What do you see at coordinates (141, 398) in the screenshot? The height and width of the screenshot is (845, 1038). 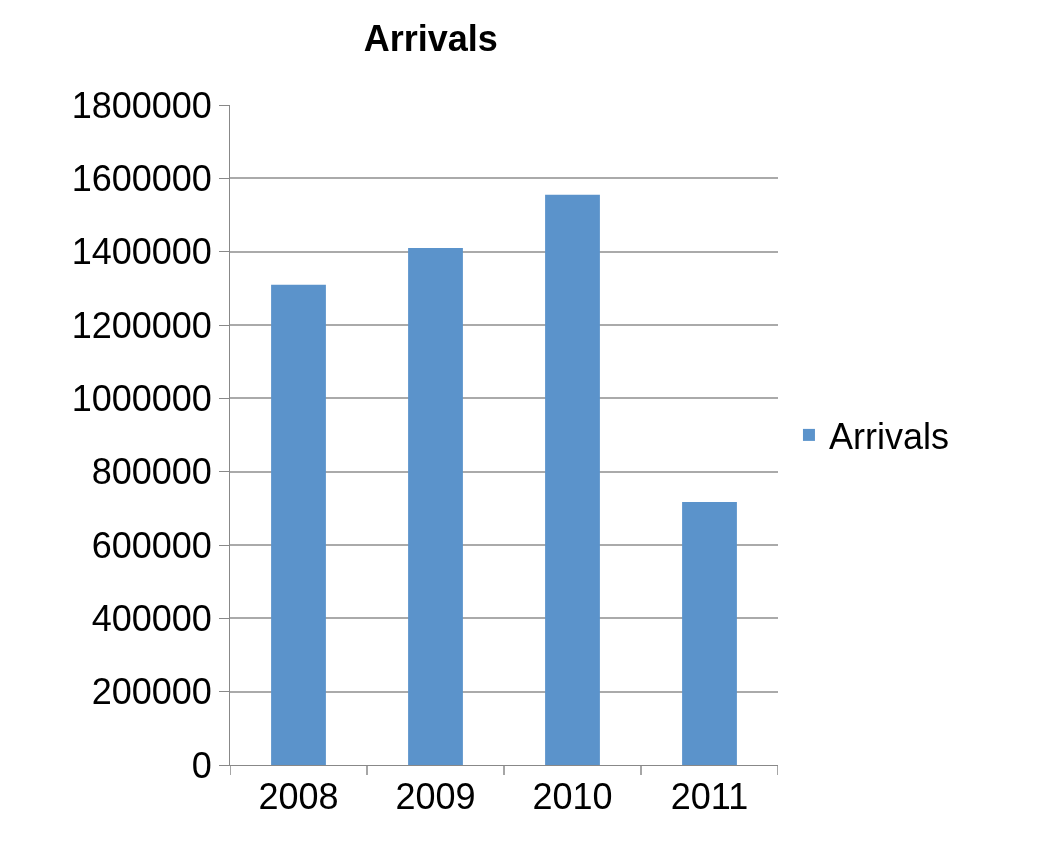 I see `y-tick-label: 1000000` at bounding box center [141, 398].